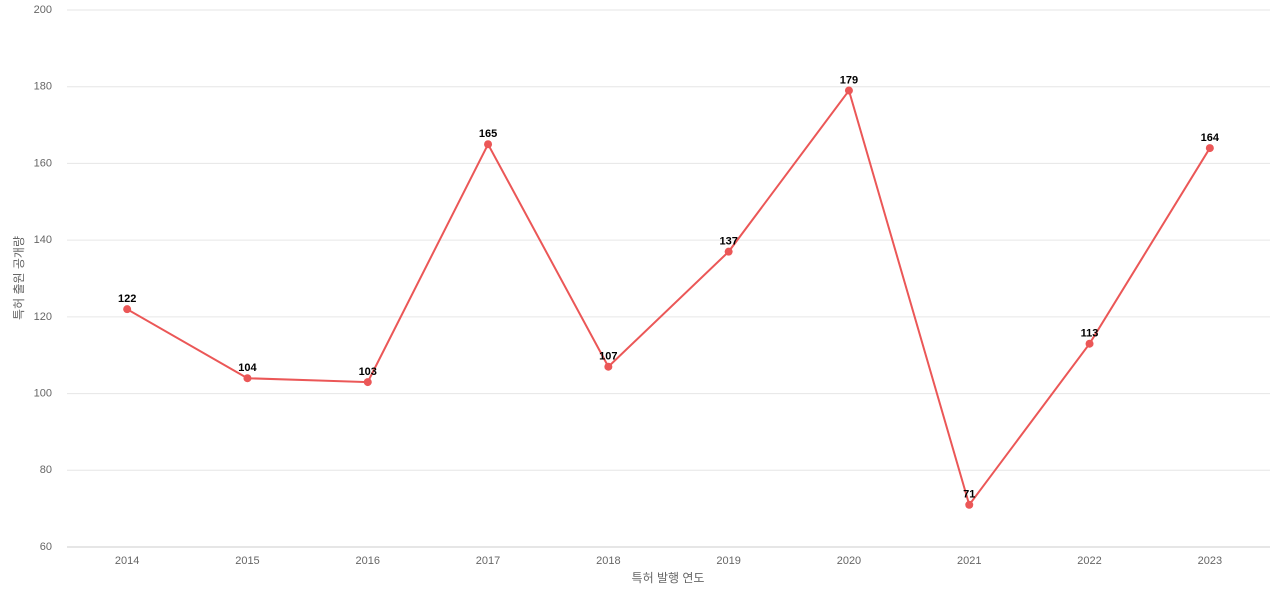 Image resolution: width=1280 pixels, height=600 pixels. I want to click on value-label: 107, so click(608, 357).